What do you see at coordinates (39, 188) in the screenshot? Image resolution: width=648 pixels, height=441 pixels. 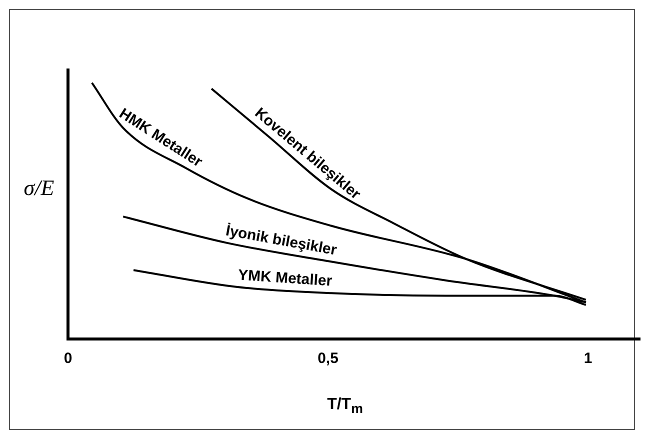 I see `y-axis-title: σ/E` at bounding box center [39, 188].